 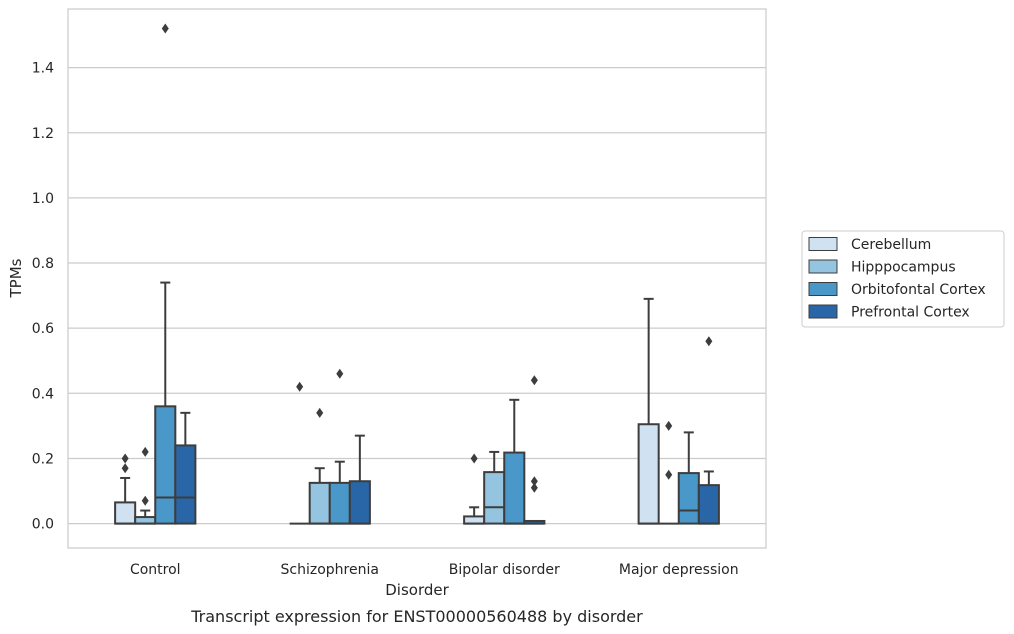 What do you see at coordinates (504, 570) in the screenshot?
I see `x-tick-label: Bipolar disorder` at bounding box center [504, 570].